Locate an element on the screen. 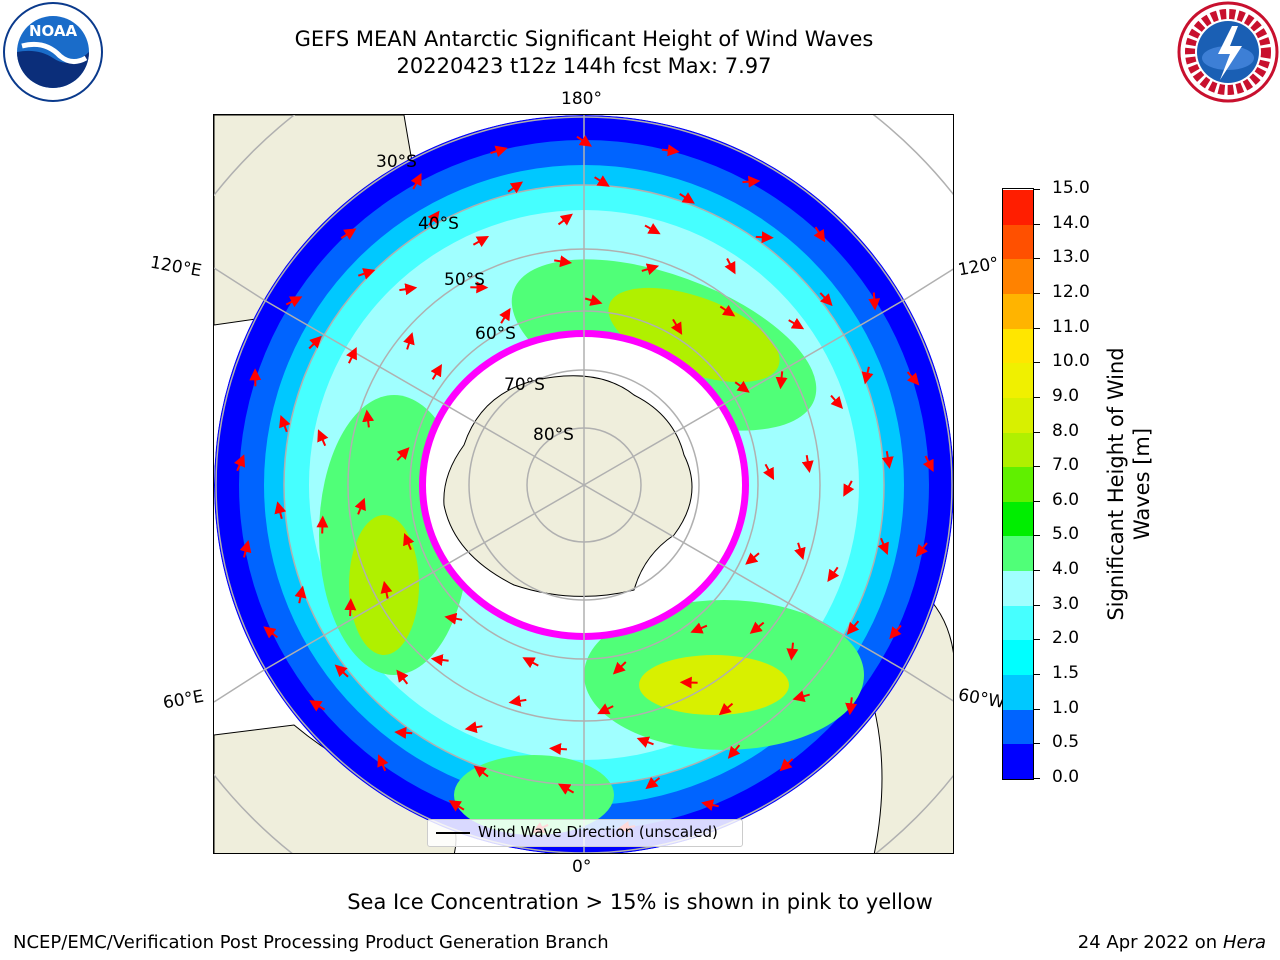 The height and width of the screenshot is (960, 1280). map-legend: Wind Wave Direction (unscaled) is located at coordinates (585, 833).